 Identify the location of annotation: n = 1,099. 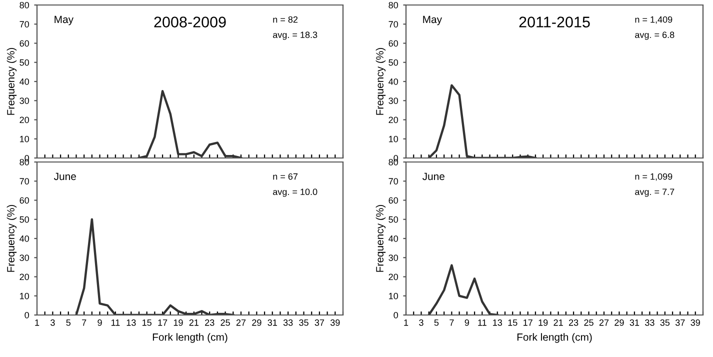
(653, 177).